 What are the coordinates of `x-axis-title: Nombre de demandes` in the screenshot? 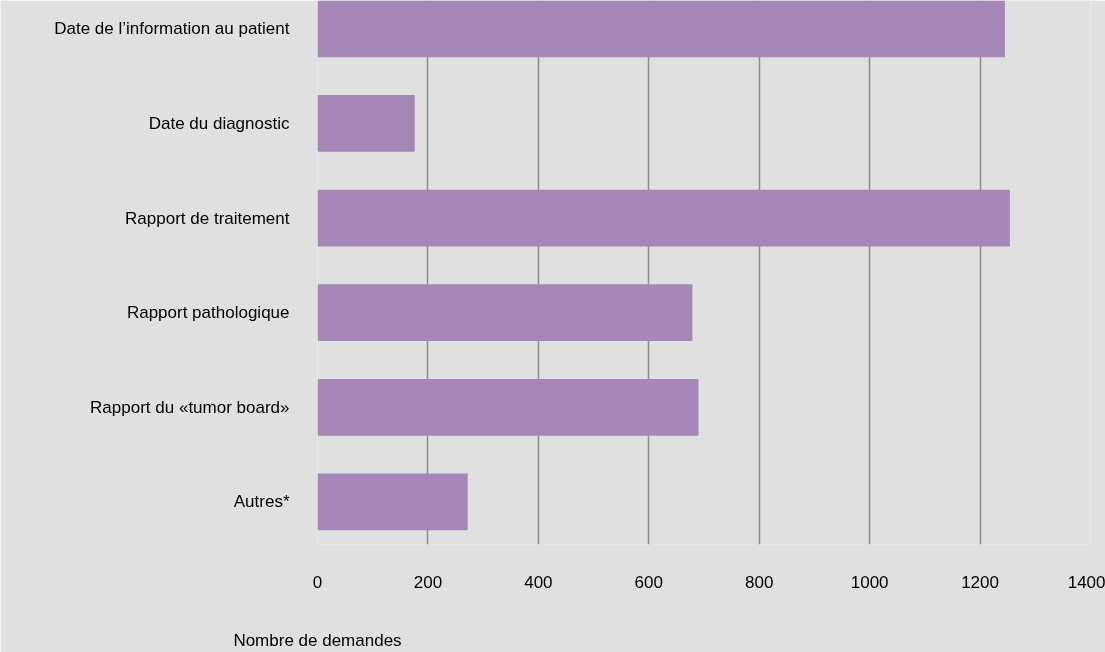 It's located at (317, 640).